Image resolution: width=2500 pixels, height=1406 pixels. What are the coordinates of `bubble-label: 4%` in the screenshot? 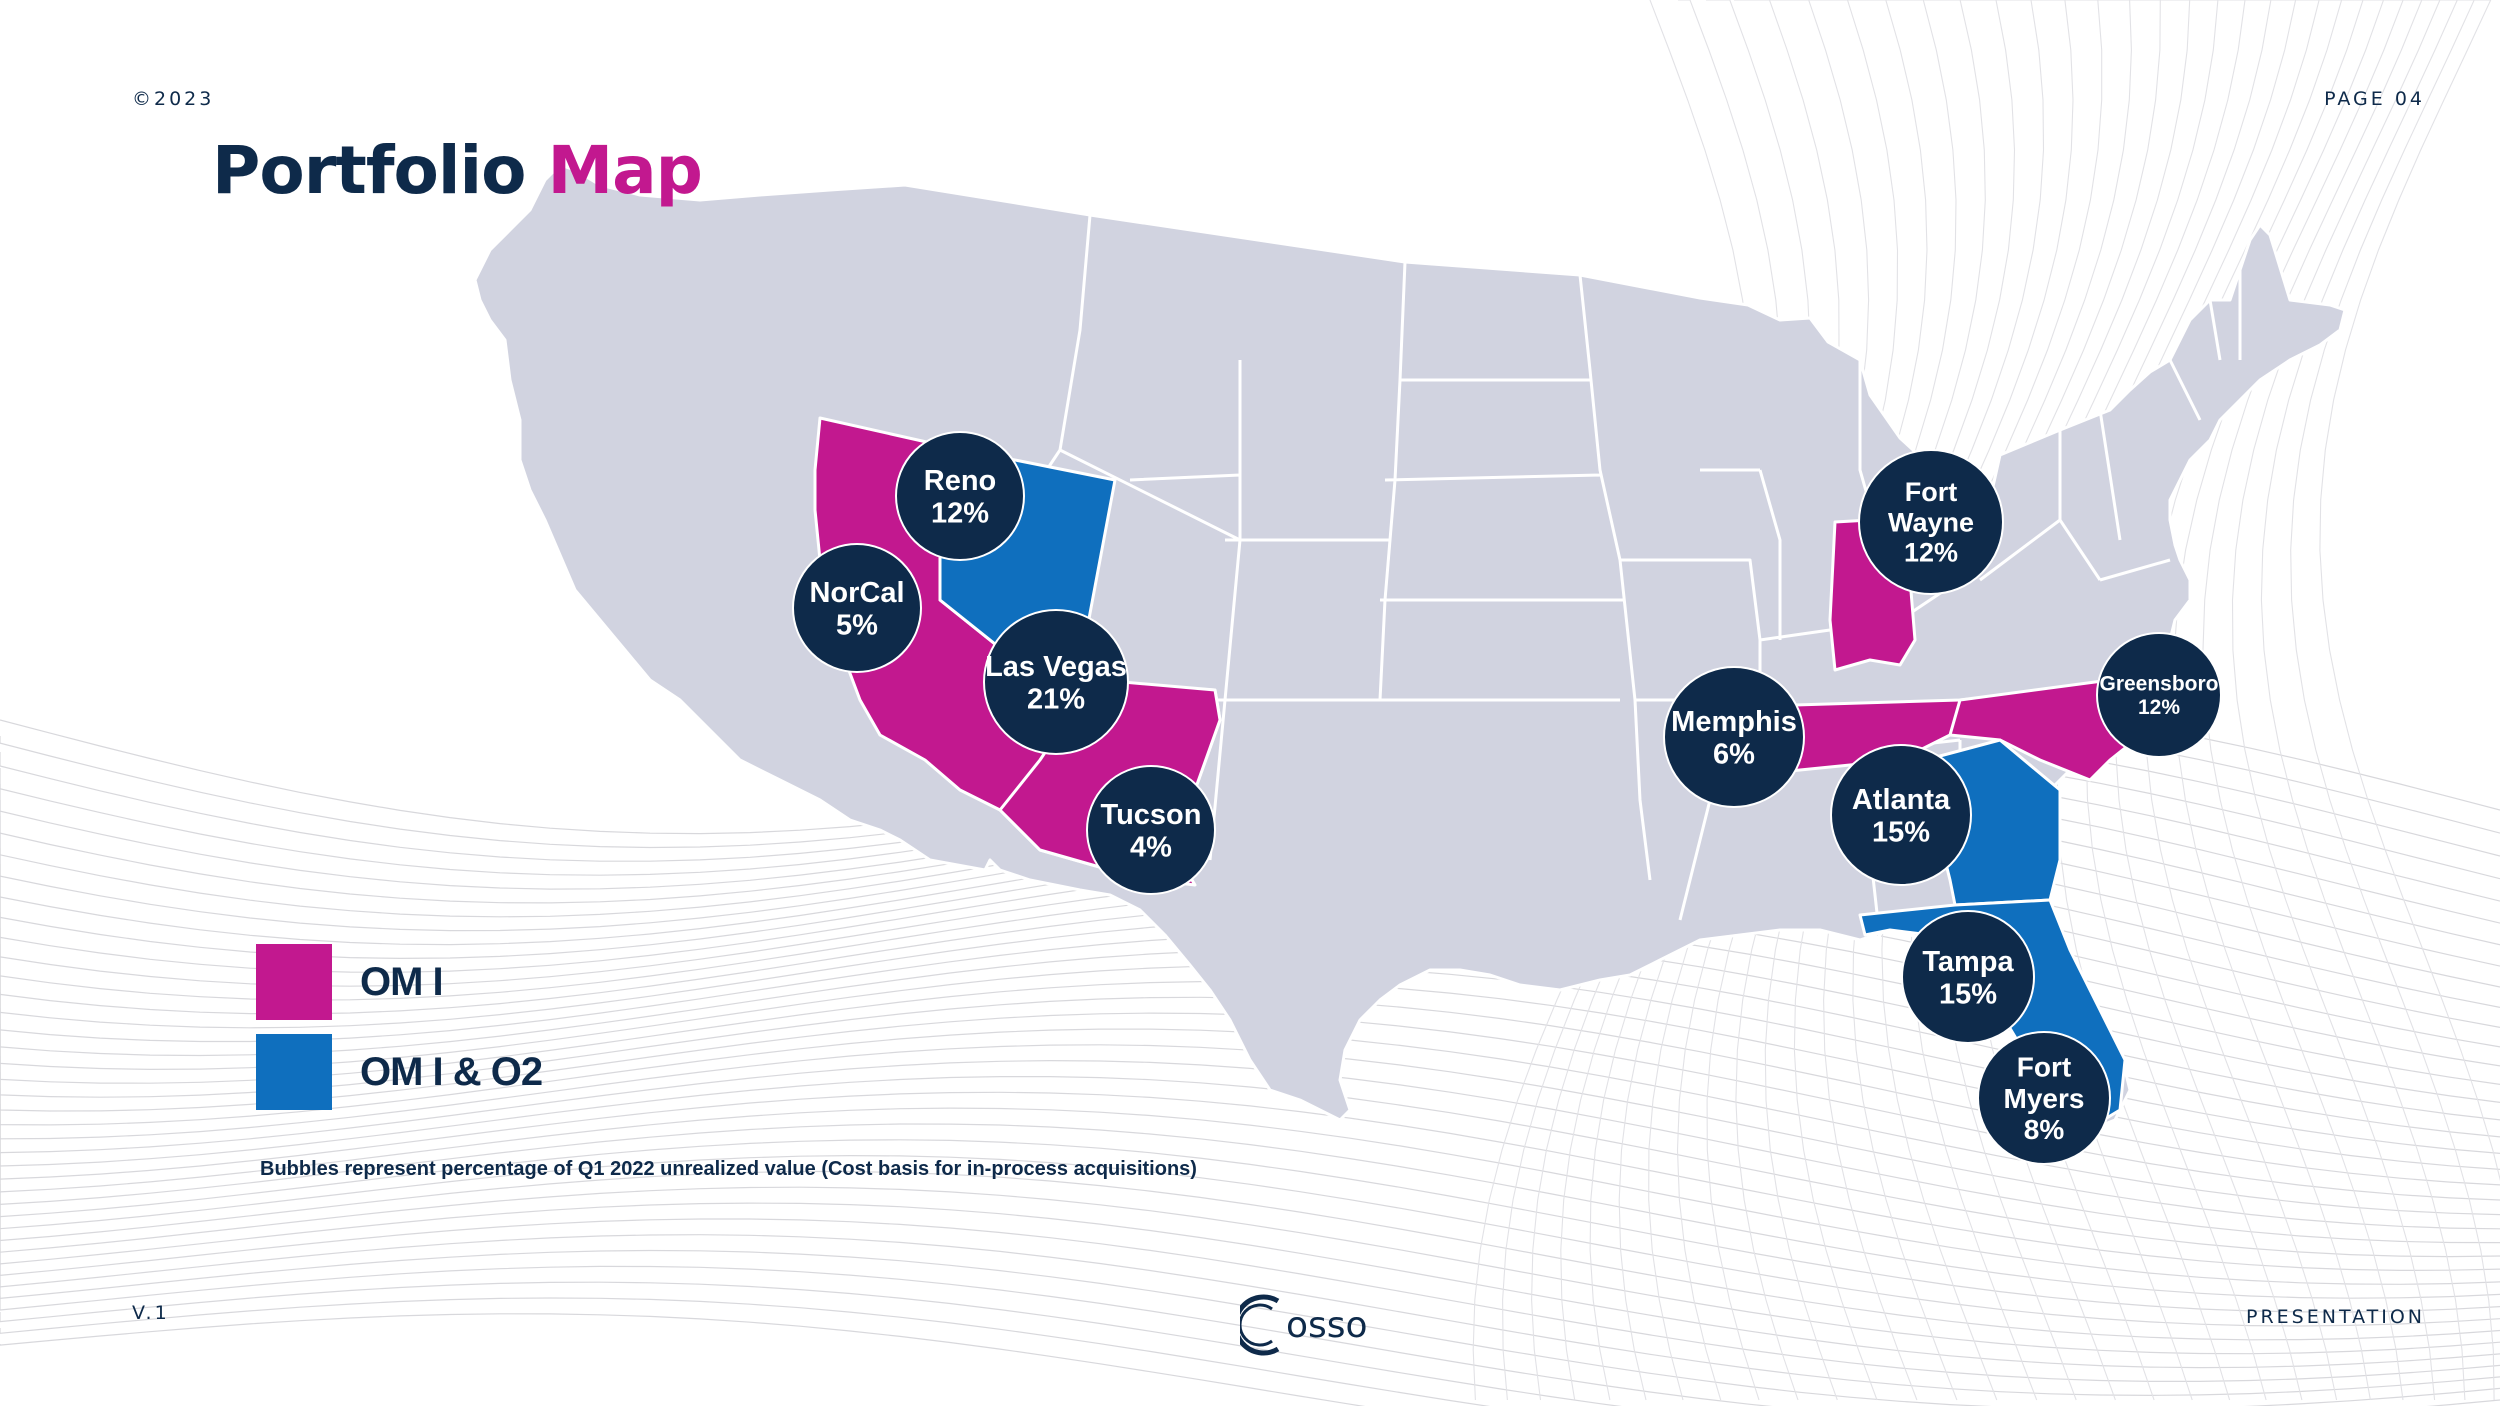 It's located at (1151, 847).